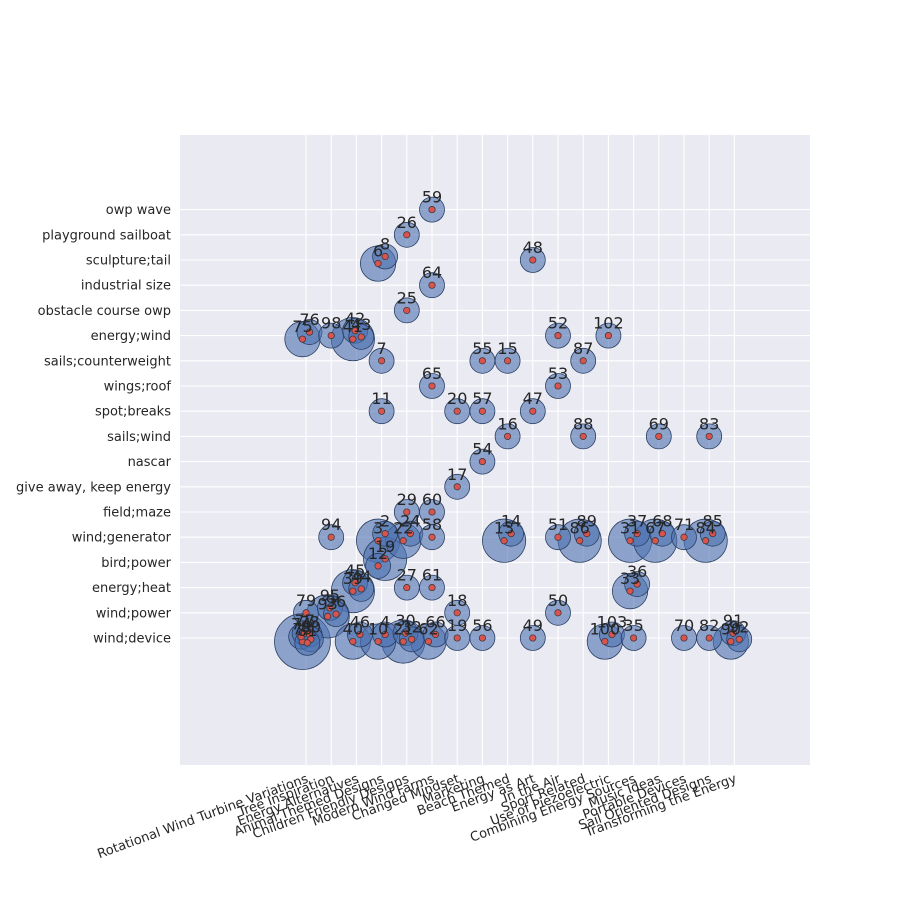  What do you see at coordinates (382, 348) in the screenshot?
I see `bubble-label: 7` at bounding box center [382, 348].